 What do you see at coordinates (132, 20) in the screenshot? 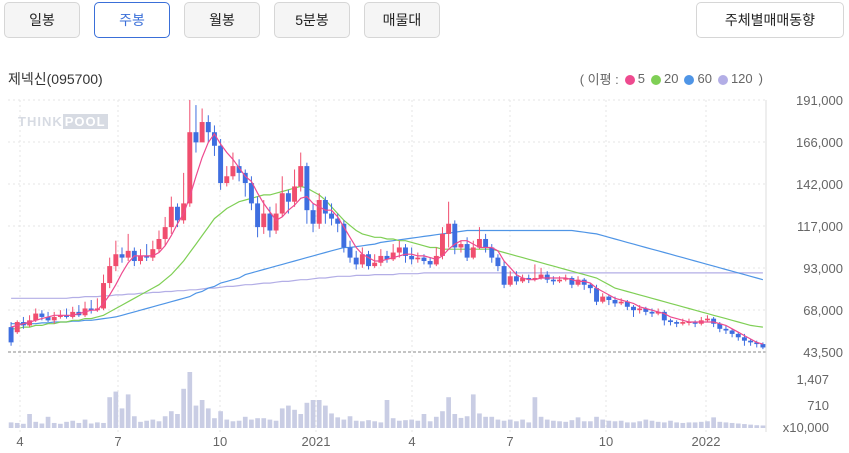
I see `tab-weekly: 주봉` at bounding box center [132, 20].